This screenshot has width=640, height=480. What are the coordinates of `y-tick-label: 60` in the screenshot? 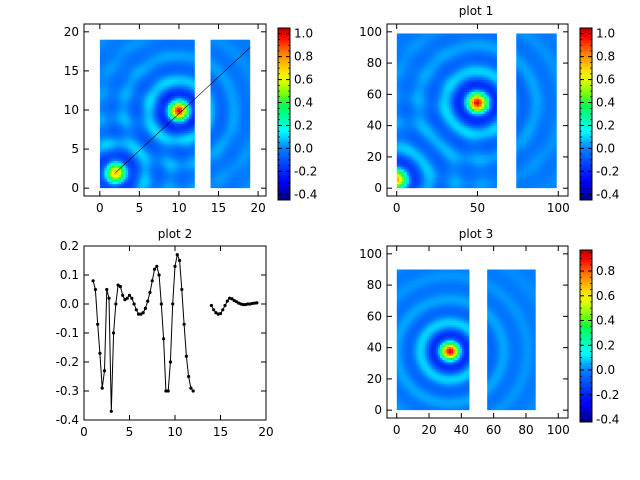 It's located at (374, 94).